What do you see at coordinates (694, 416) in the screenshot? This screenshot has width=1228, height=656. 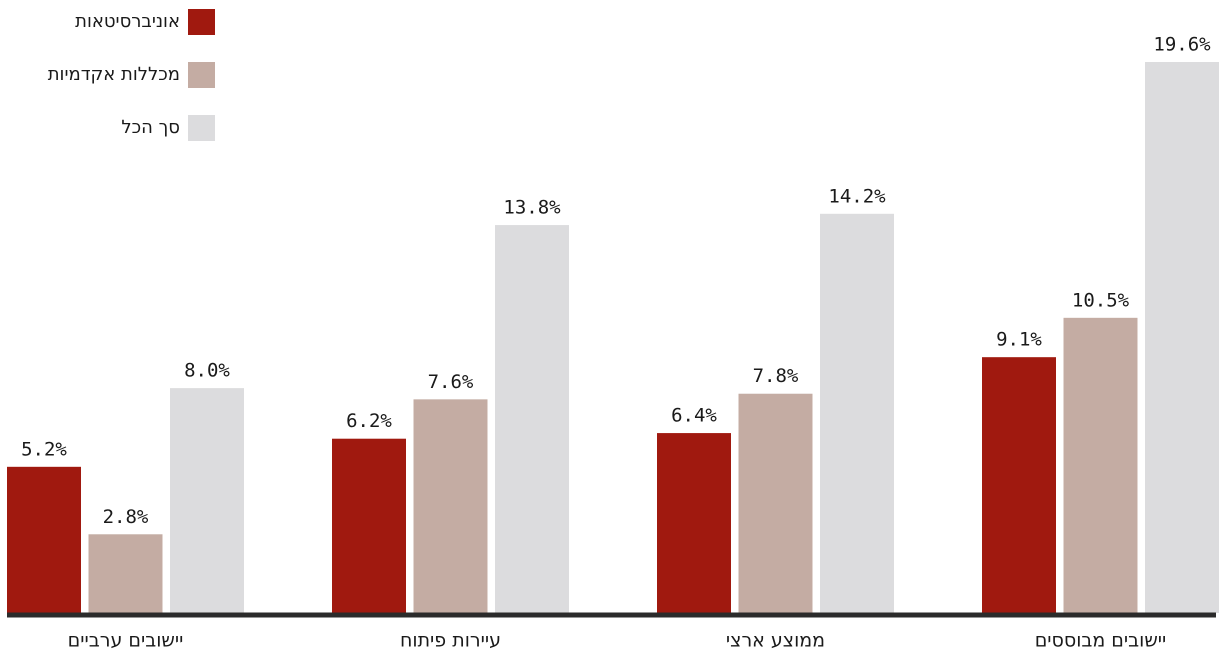 I see `value-label: 6.4%` at bounding box center [694, 416].